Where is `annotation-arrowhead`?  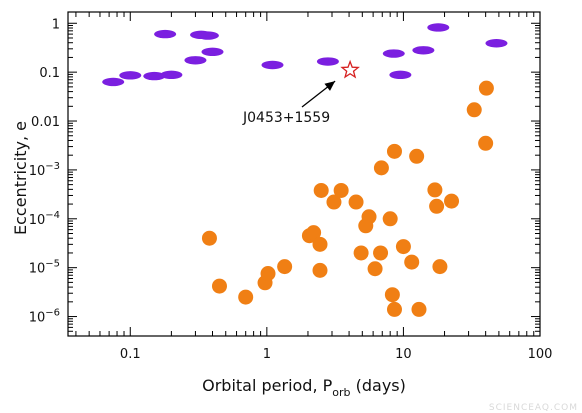 annotation-arrowhead is located at coordinates (330, 86).